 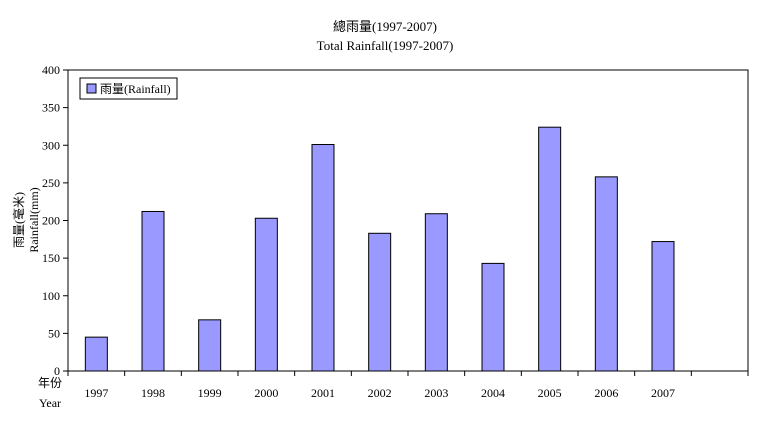 I want to click on x-tick-label: 1997, so click(x=96, y=393).